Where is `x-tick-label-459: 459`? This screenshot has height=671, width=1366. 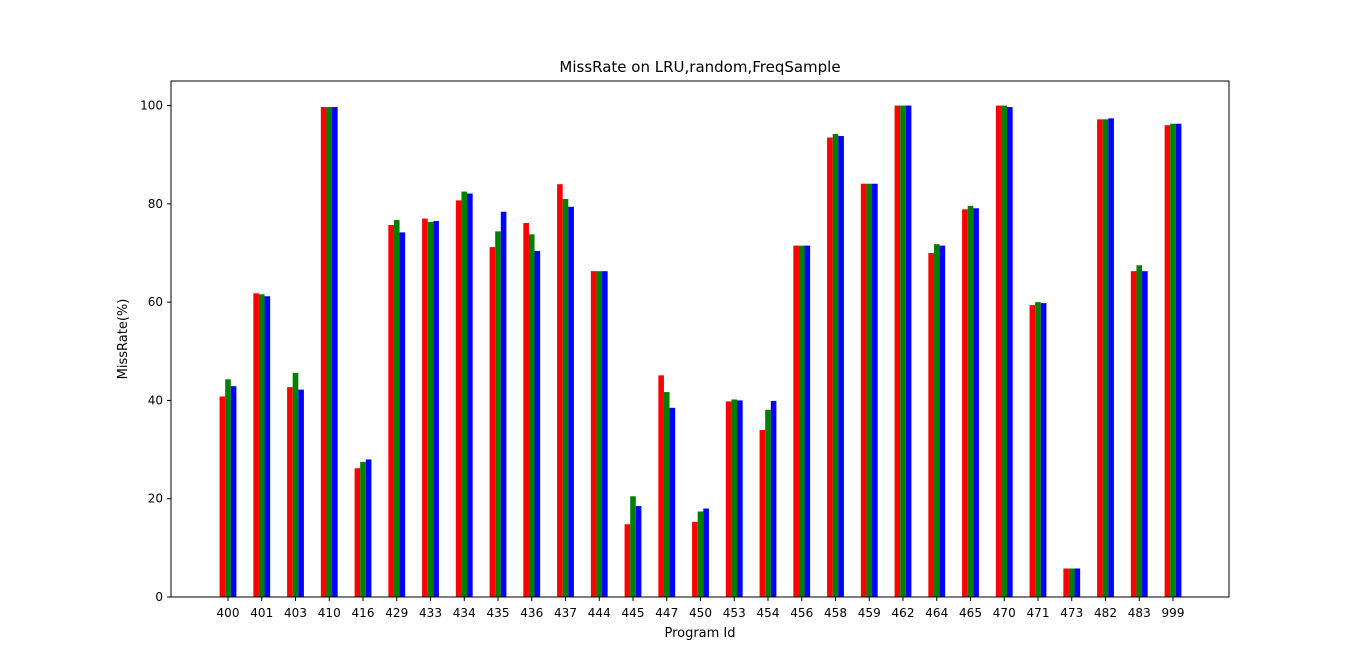 x-tick-label-459: 459 is located at coordinates (869, 613).